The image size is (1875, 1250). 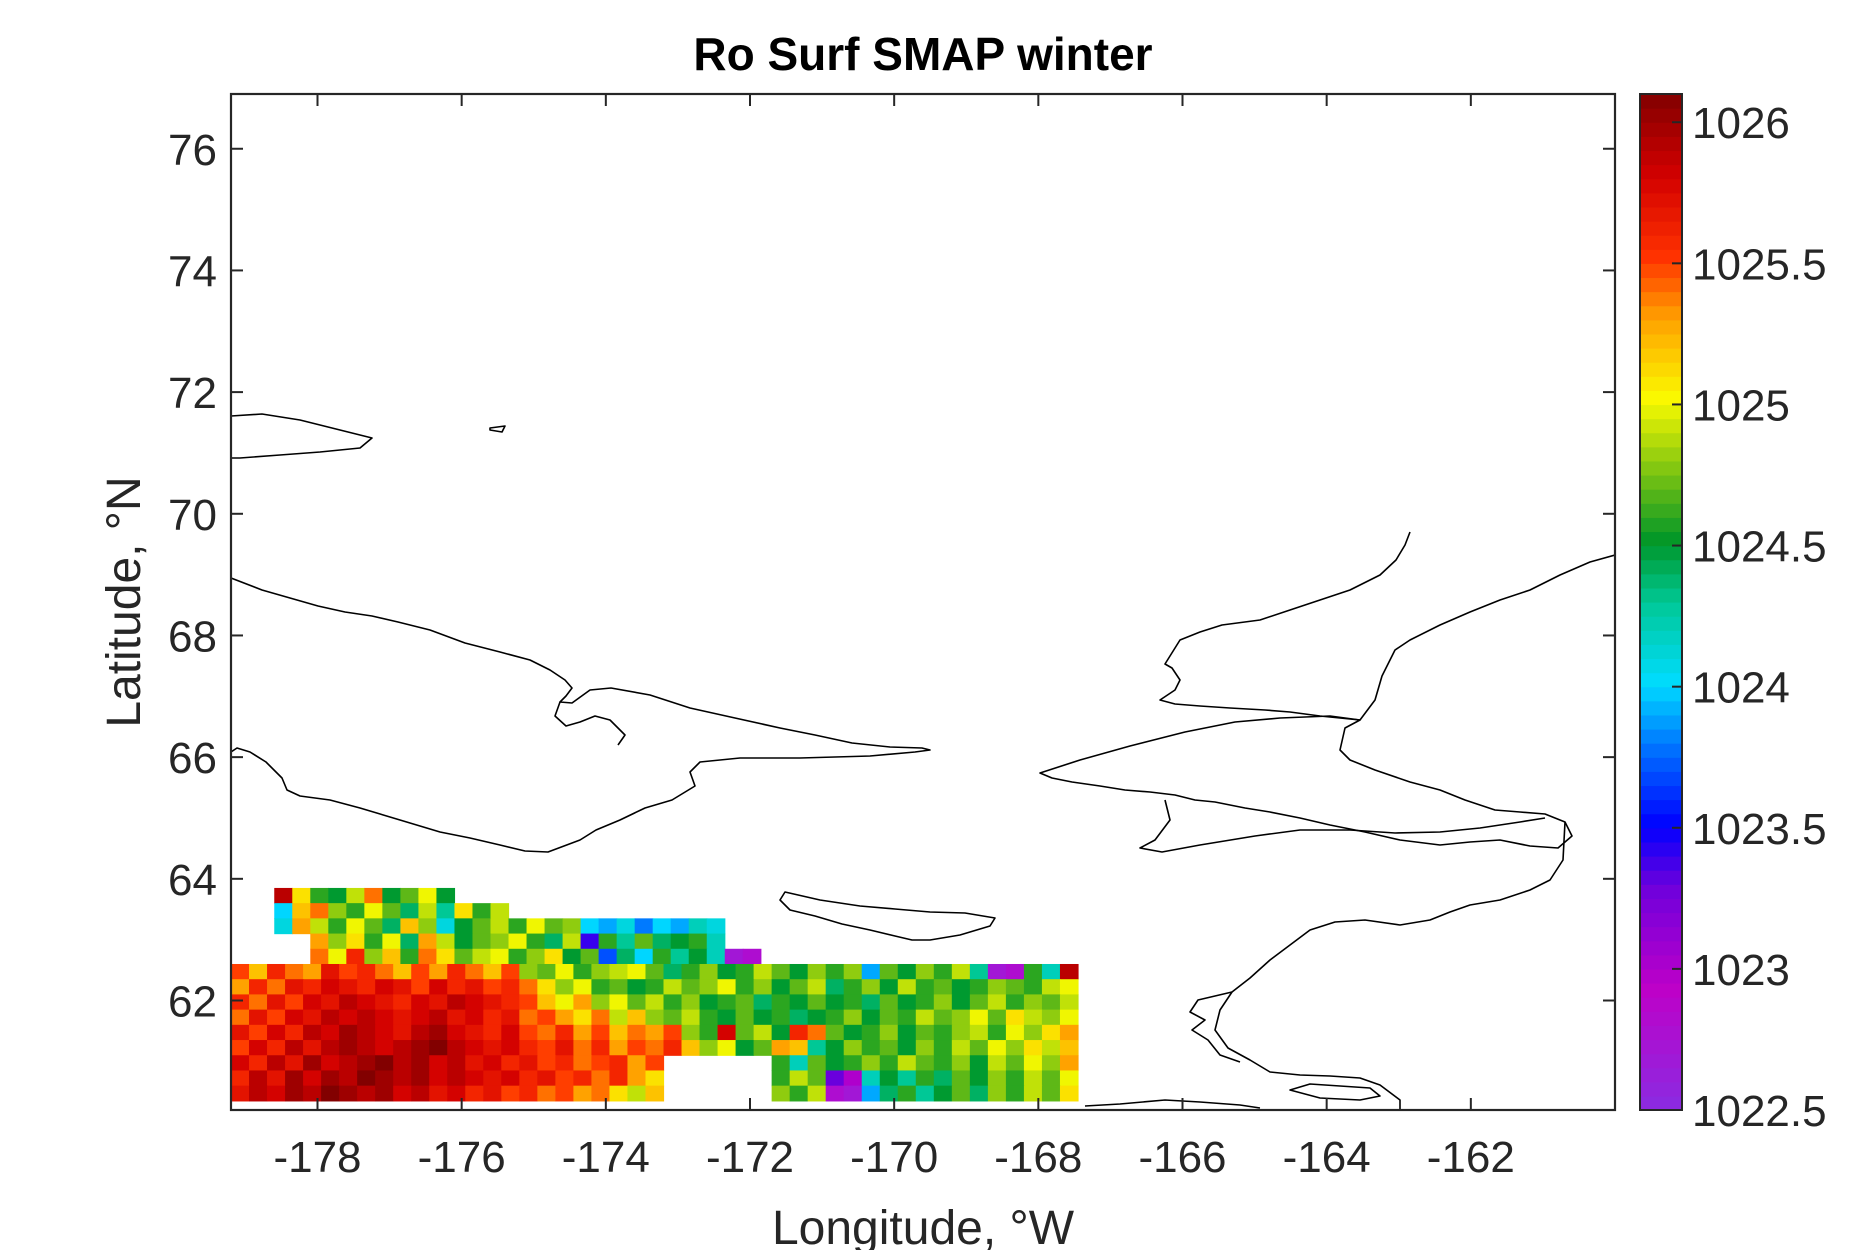 I want to click on coastline-point-hope, so click(x=1285, y=626).